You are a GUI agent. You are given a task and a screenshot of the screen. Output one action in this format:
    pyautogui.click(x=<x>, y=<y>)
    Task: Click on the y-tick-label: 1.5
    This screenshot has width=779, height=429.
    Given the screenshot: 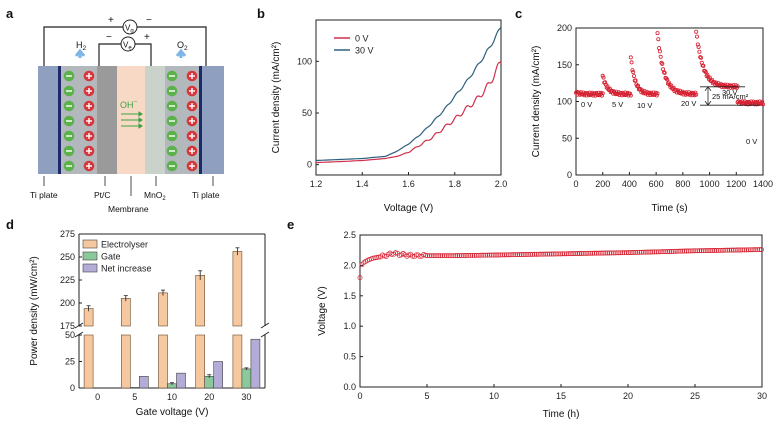 What is the action you would take?
    pyautogui.click(x=349, y=296)
    